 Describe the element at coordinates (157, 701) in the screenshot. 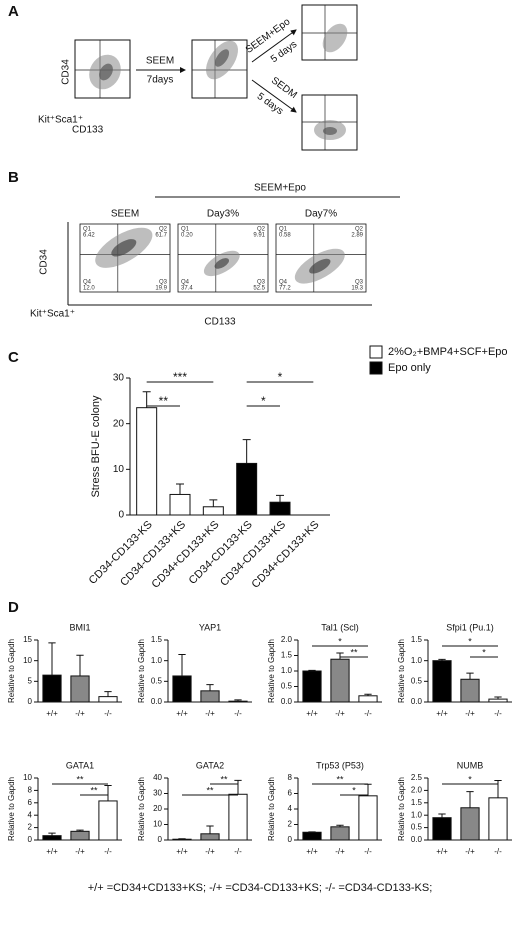

I see `y-tick-label: 0.0` at that location.